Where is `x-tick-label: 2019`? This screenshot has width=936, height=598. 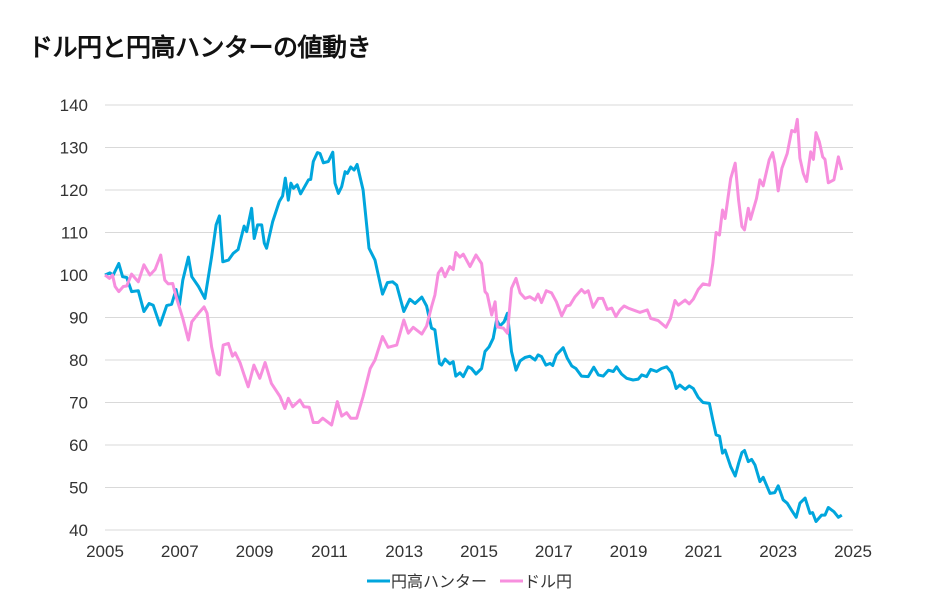
x-tick-label: 2019 is located at coordinates (629, 551).